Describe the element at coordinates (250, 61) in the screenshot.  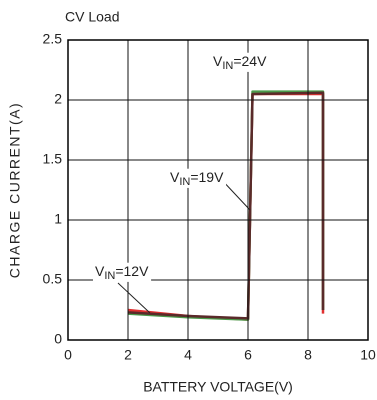
I see `annotation-part: =24V` at that location.